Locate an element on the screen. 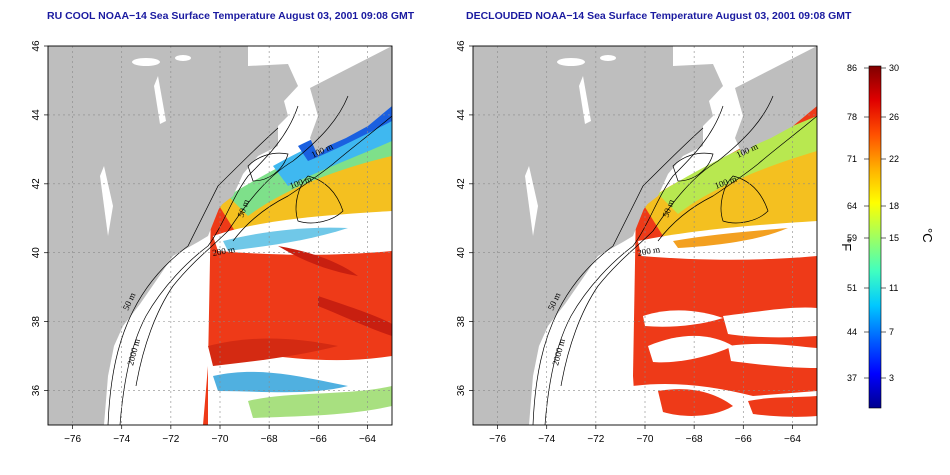 Image resolution: width=950 pixels, height=475 pixels. colorbar-label-c: 15 is located at coordinates (894, 238).